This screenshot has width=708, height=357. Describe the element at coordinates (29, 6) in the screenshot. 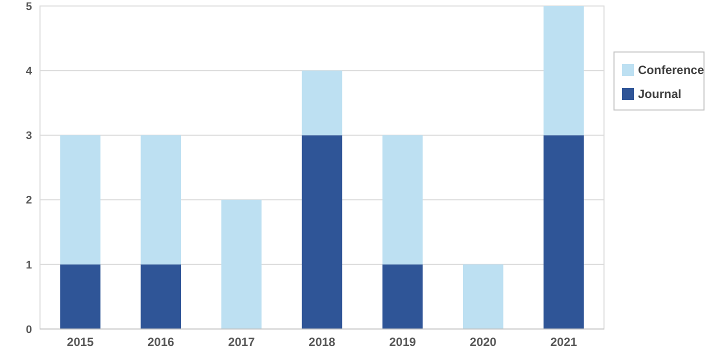

I see `y-tick-label: 5` at that location.